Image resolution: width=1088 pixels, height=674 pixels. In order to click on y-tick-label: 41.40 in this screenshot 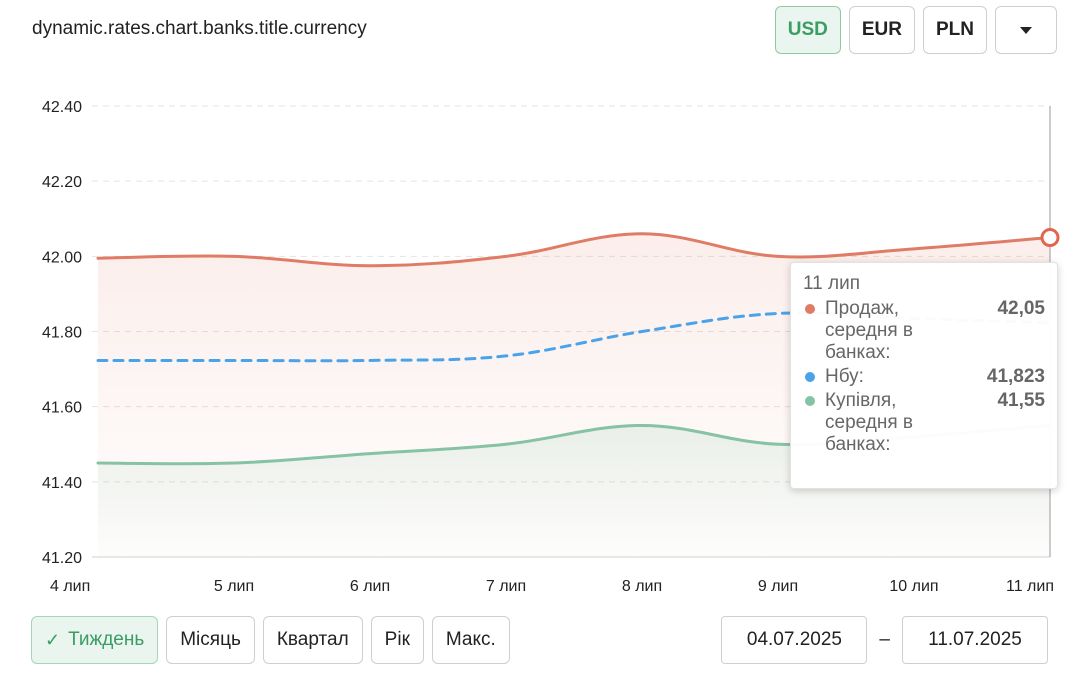, I will do `click(62, 483)`.